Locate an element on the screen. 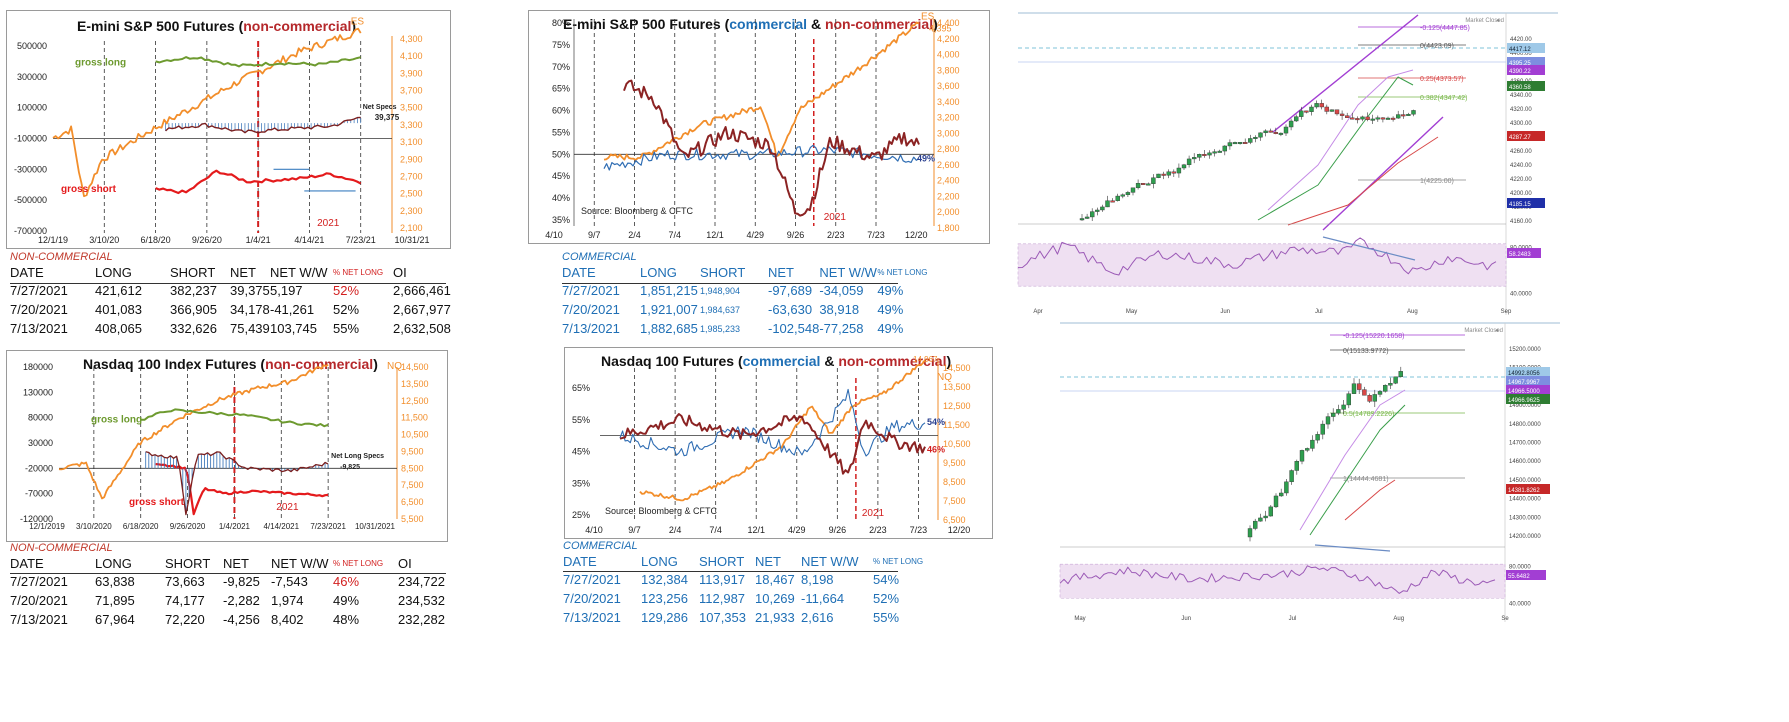 This screenshot has height=722, width=1789. col-long: LONG is located at coordinates (658, 272).